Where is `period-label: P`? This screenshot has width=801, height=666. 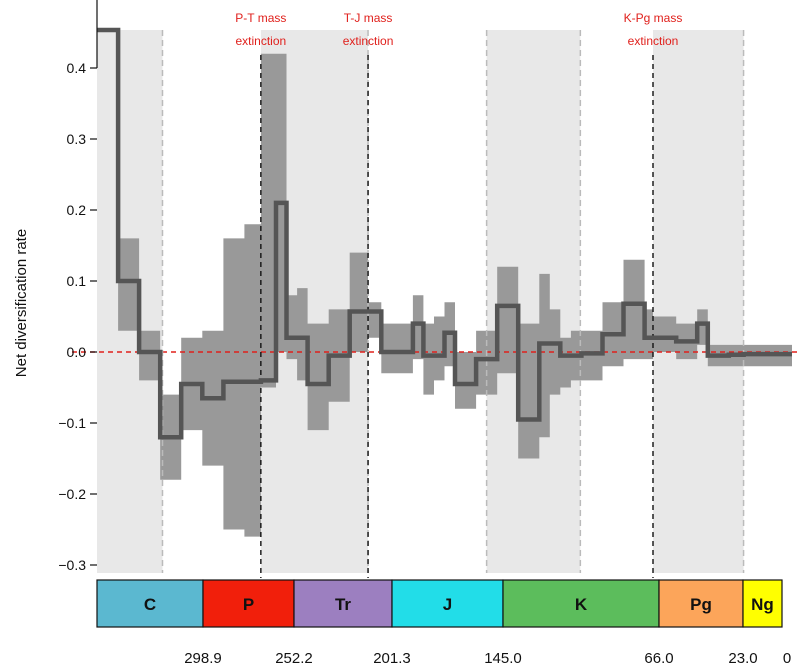 period-label: P is located at coordinates (248, 604).